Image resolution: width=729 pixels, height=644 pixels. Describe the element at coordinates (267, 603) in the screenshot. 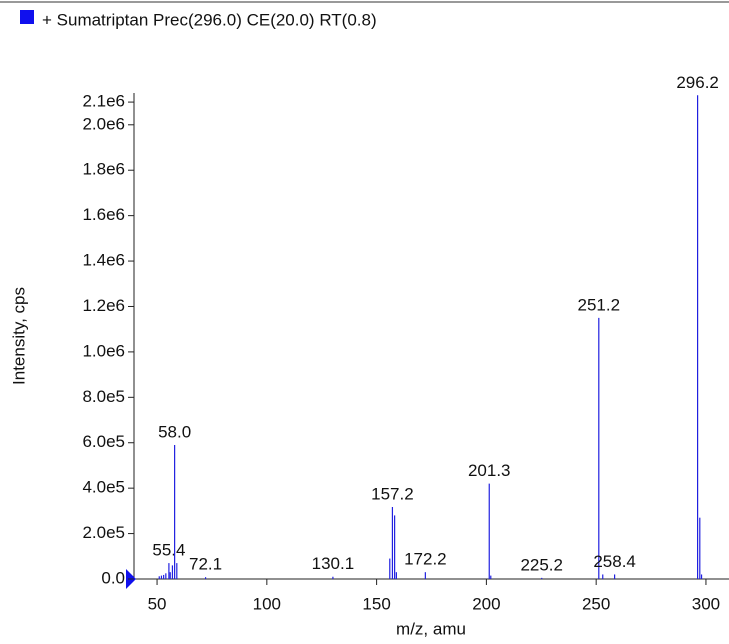

I see `x-tick-label: 100` at that location.